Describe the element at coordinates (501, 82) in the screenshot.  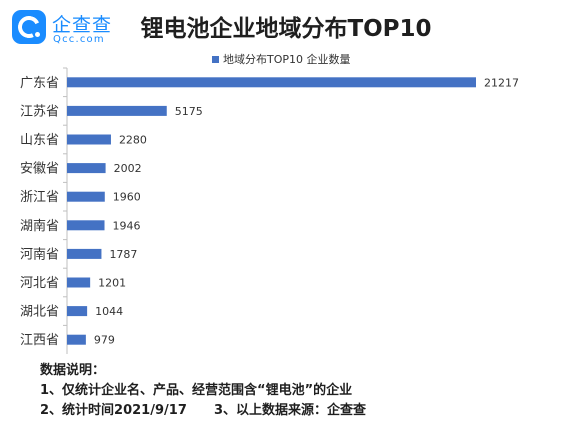
I see `data-label: 21217` at that location.